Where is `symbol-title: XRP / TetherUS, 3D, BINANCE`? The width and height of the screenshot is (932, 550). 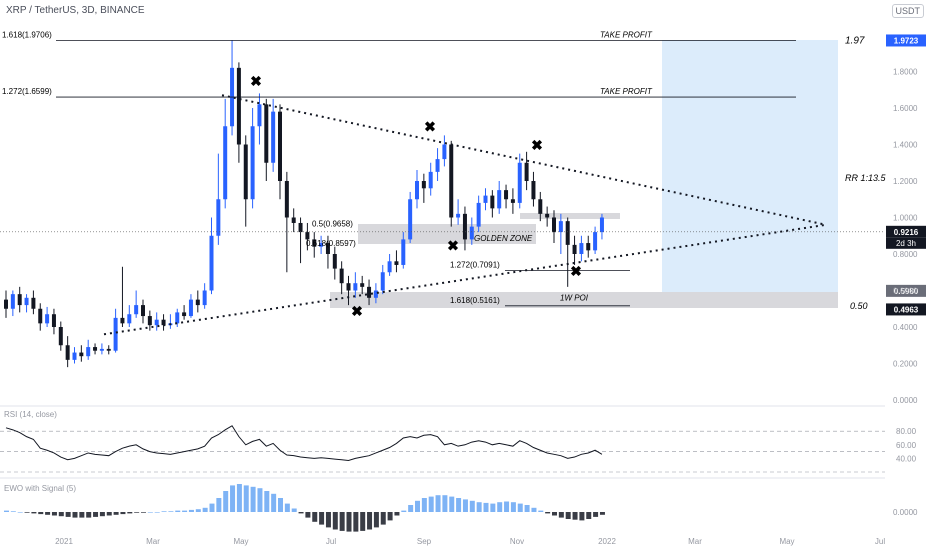
symbol-title: XRP / TetherUS, 3D, BINANCE is located at coordinates (75, 10).